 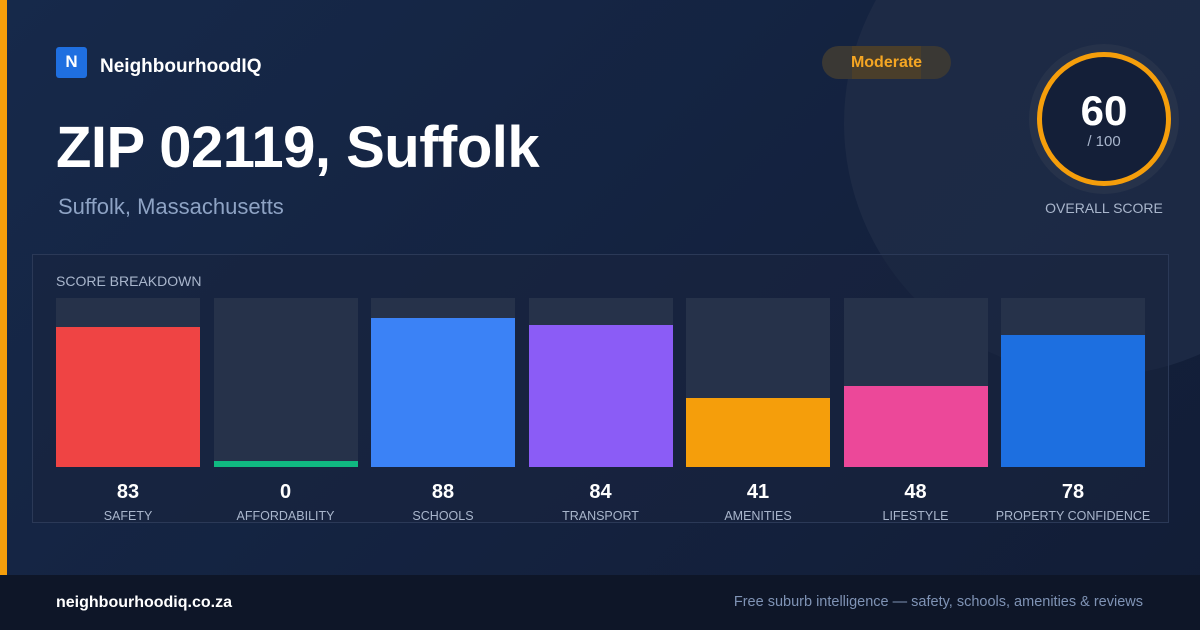 I want to click on bar-column: 41 AMENITIES, so click(x=758, y=411).